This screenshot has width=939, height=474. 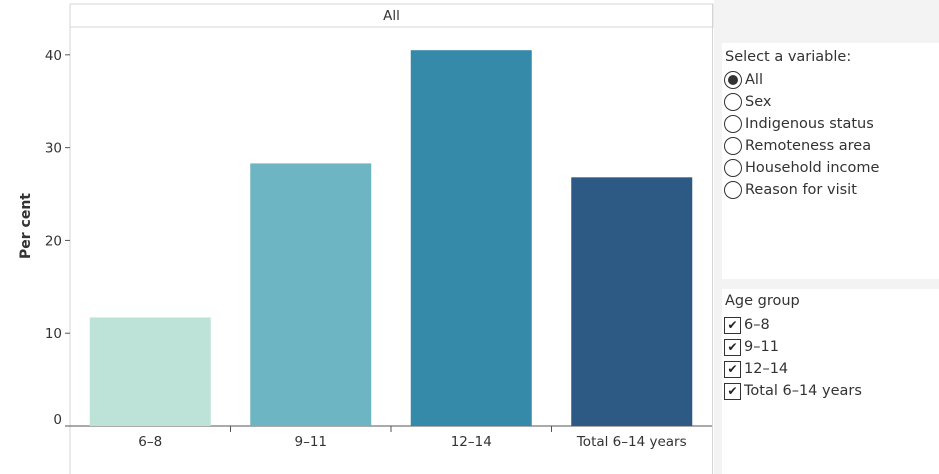 What do you see at coordinates (801, 190) in the screenshot?
I see `variable-option-label: Reason for visit` at bounding box center [801, 190].